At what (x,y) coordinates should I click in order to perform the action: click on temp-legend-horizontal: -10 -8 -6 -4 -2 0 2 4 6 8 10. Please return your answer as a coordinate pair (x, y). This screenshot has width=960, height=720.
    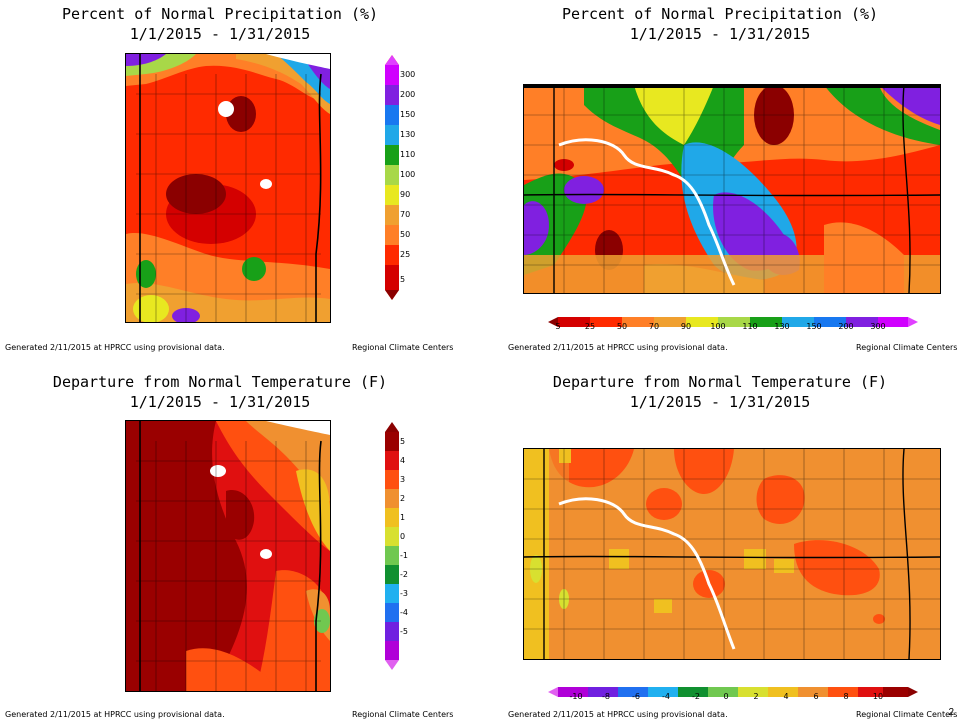
    Looking at the image, I should click on (733, 692).